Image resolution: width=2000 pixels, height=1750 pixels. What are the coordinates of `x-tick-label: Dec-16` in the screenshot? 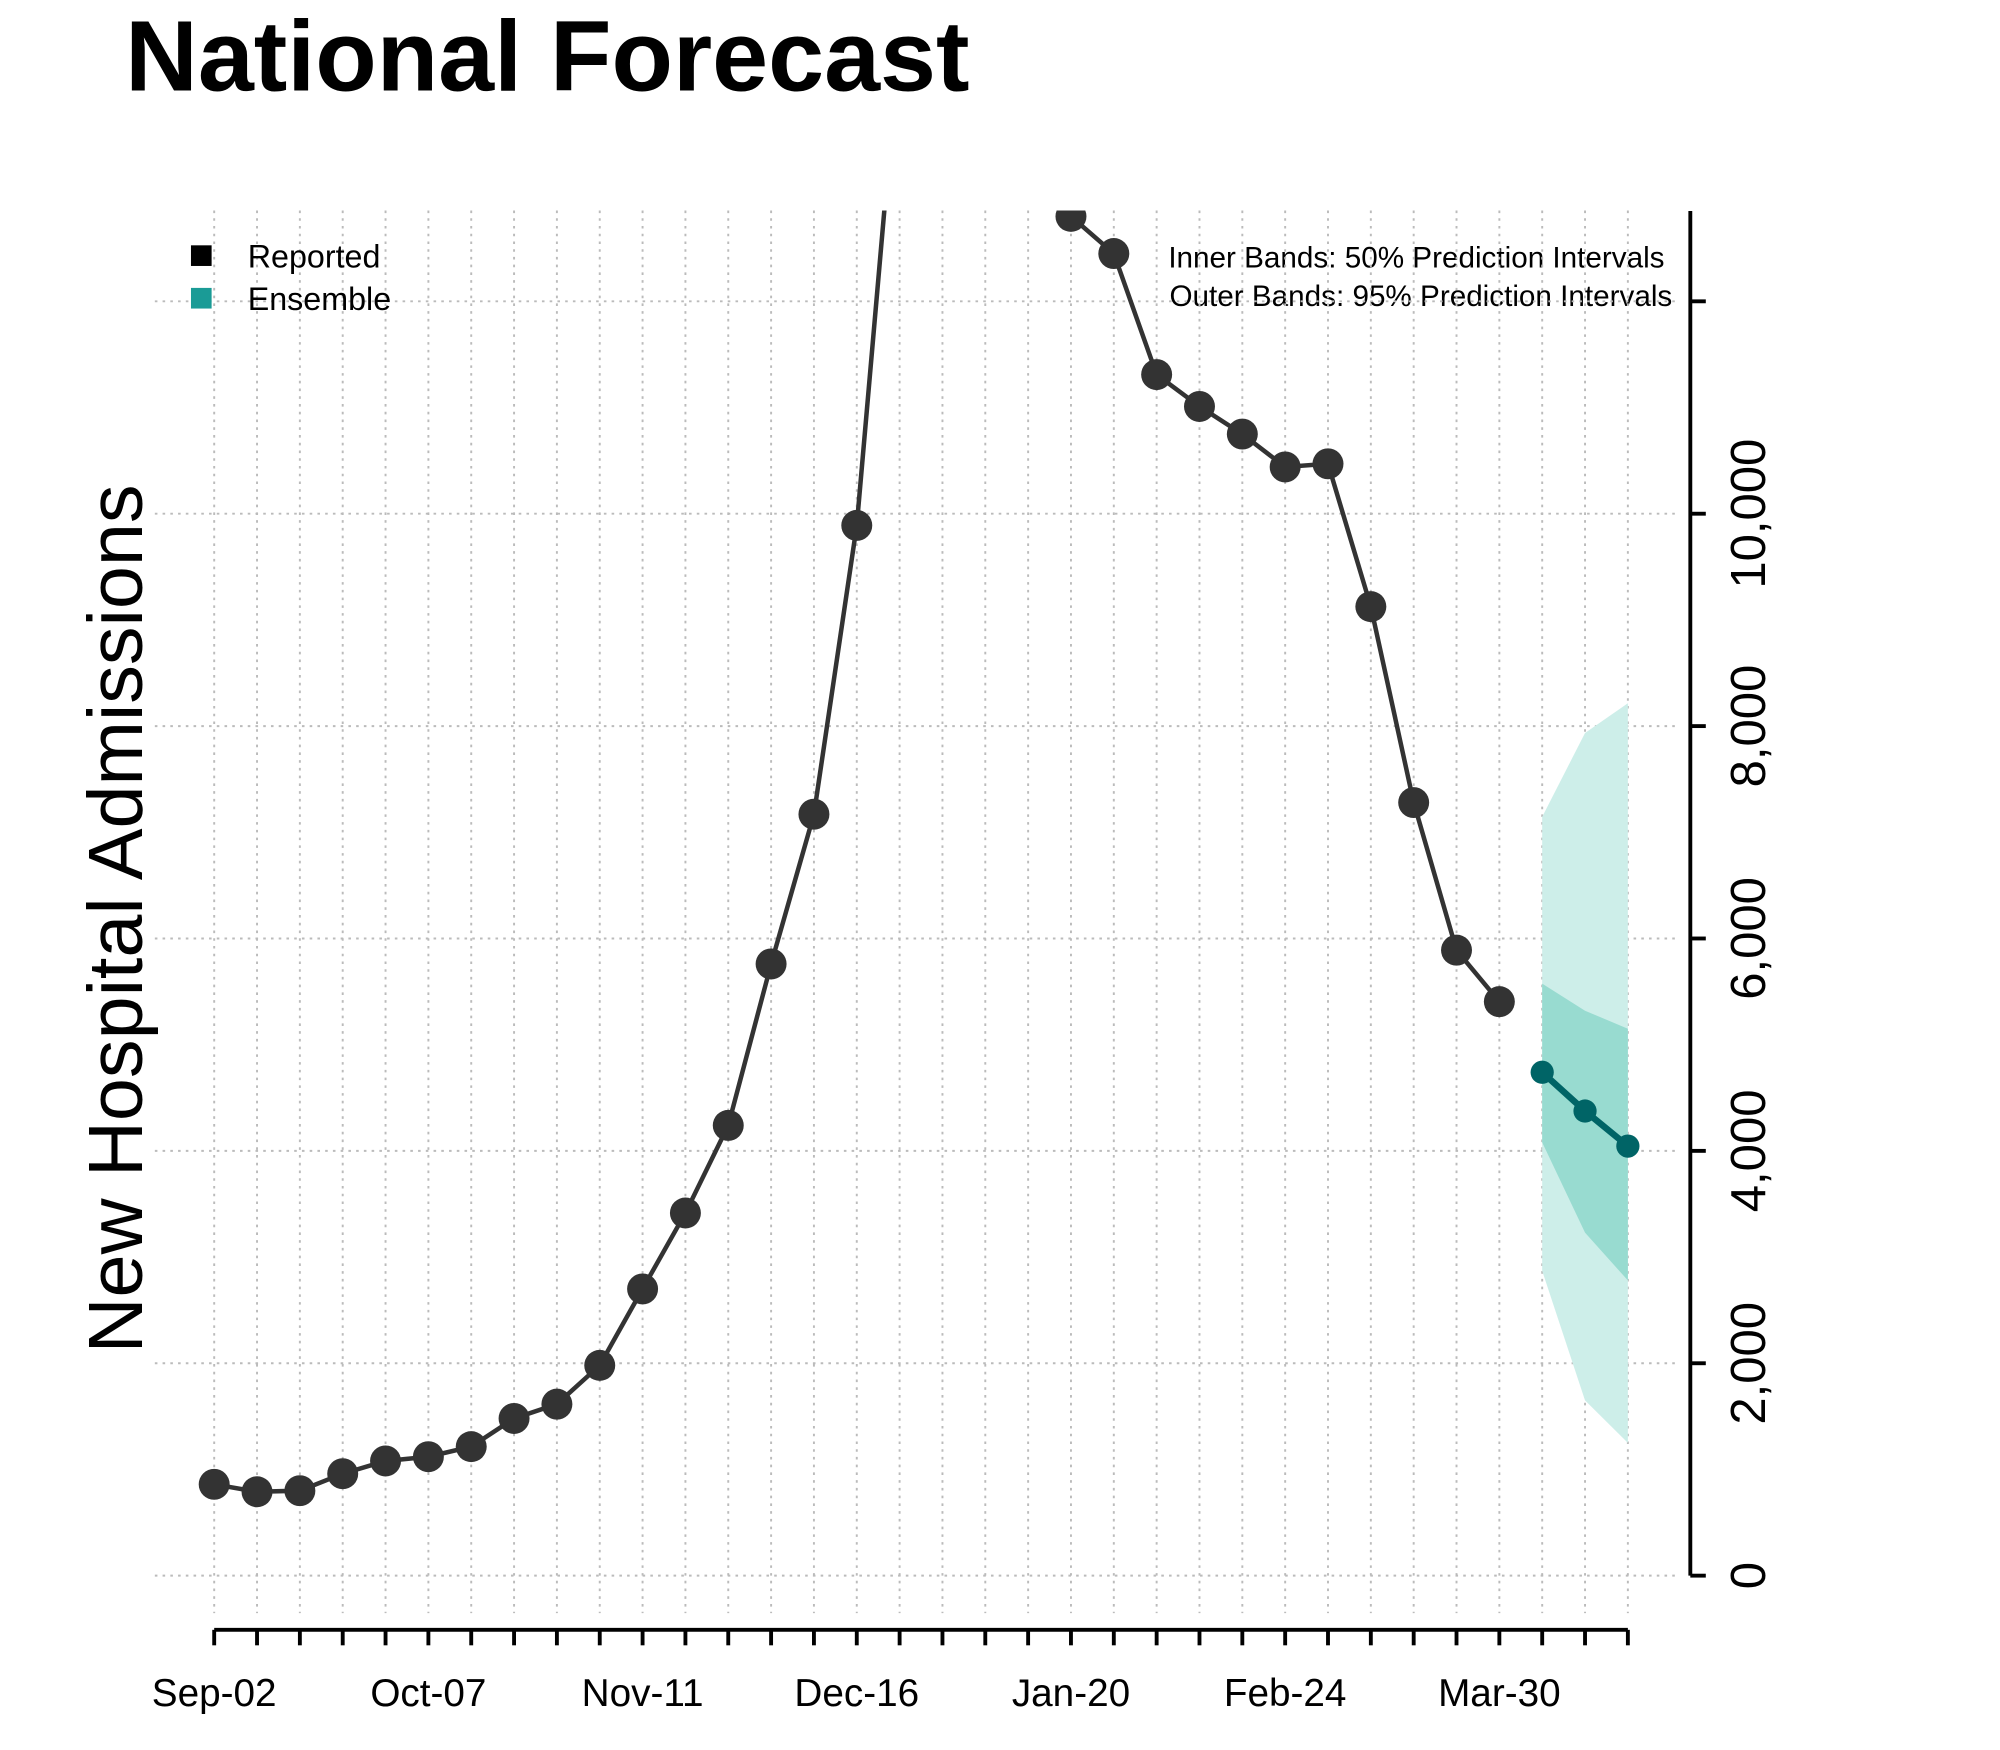 It's located at (856, 1693).